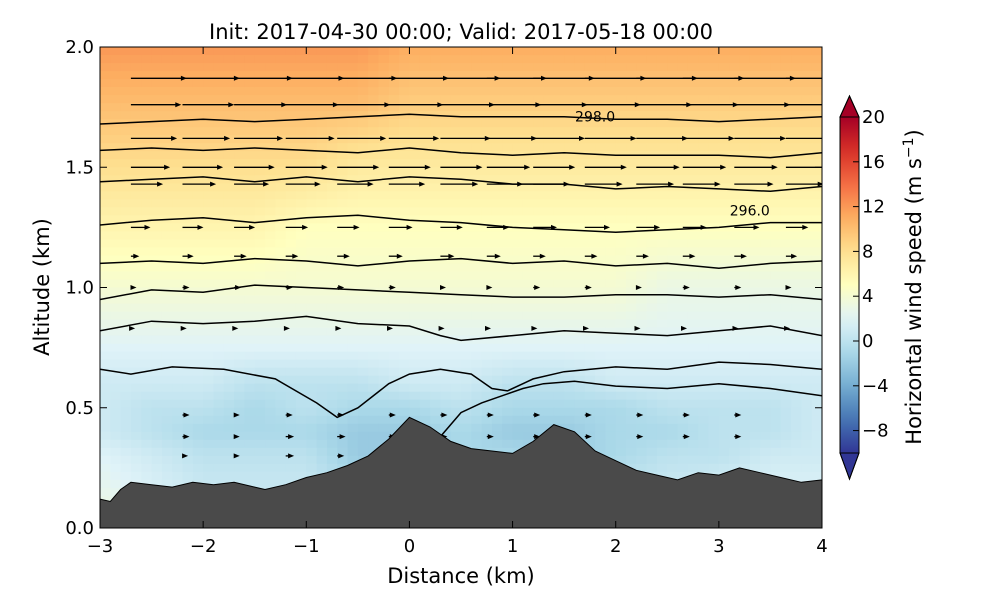 Image resolution: width=1000 pixels, height=600 pixels. I want to click on isentrope-line, so click(461, 263).